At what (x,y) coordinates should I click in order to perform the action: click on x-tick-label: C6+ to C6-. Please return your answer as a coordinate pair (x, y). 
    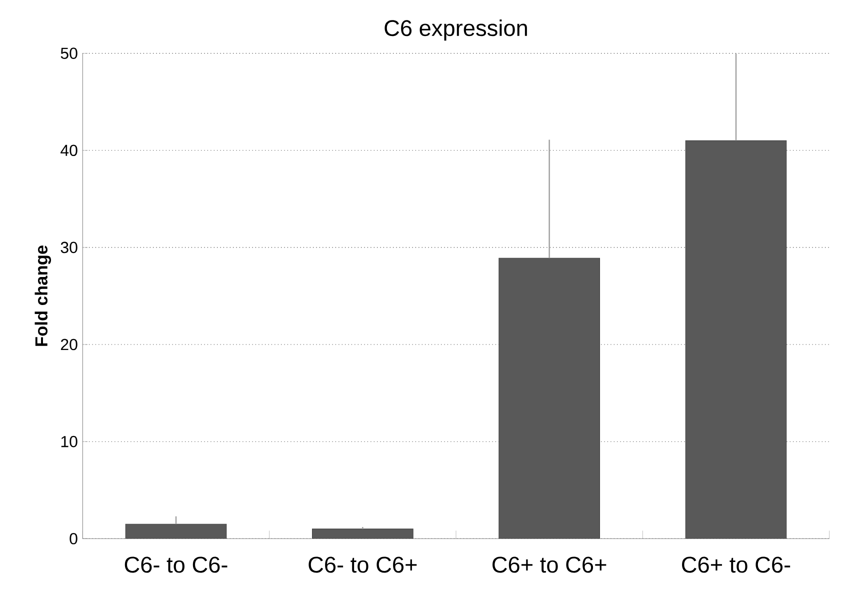
    Looking at the image, I should click on (736, 564).